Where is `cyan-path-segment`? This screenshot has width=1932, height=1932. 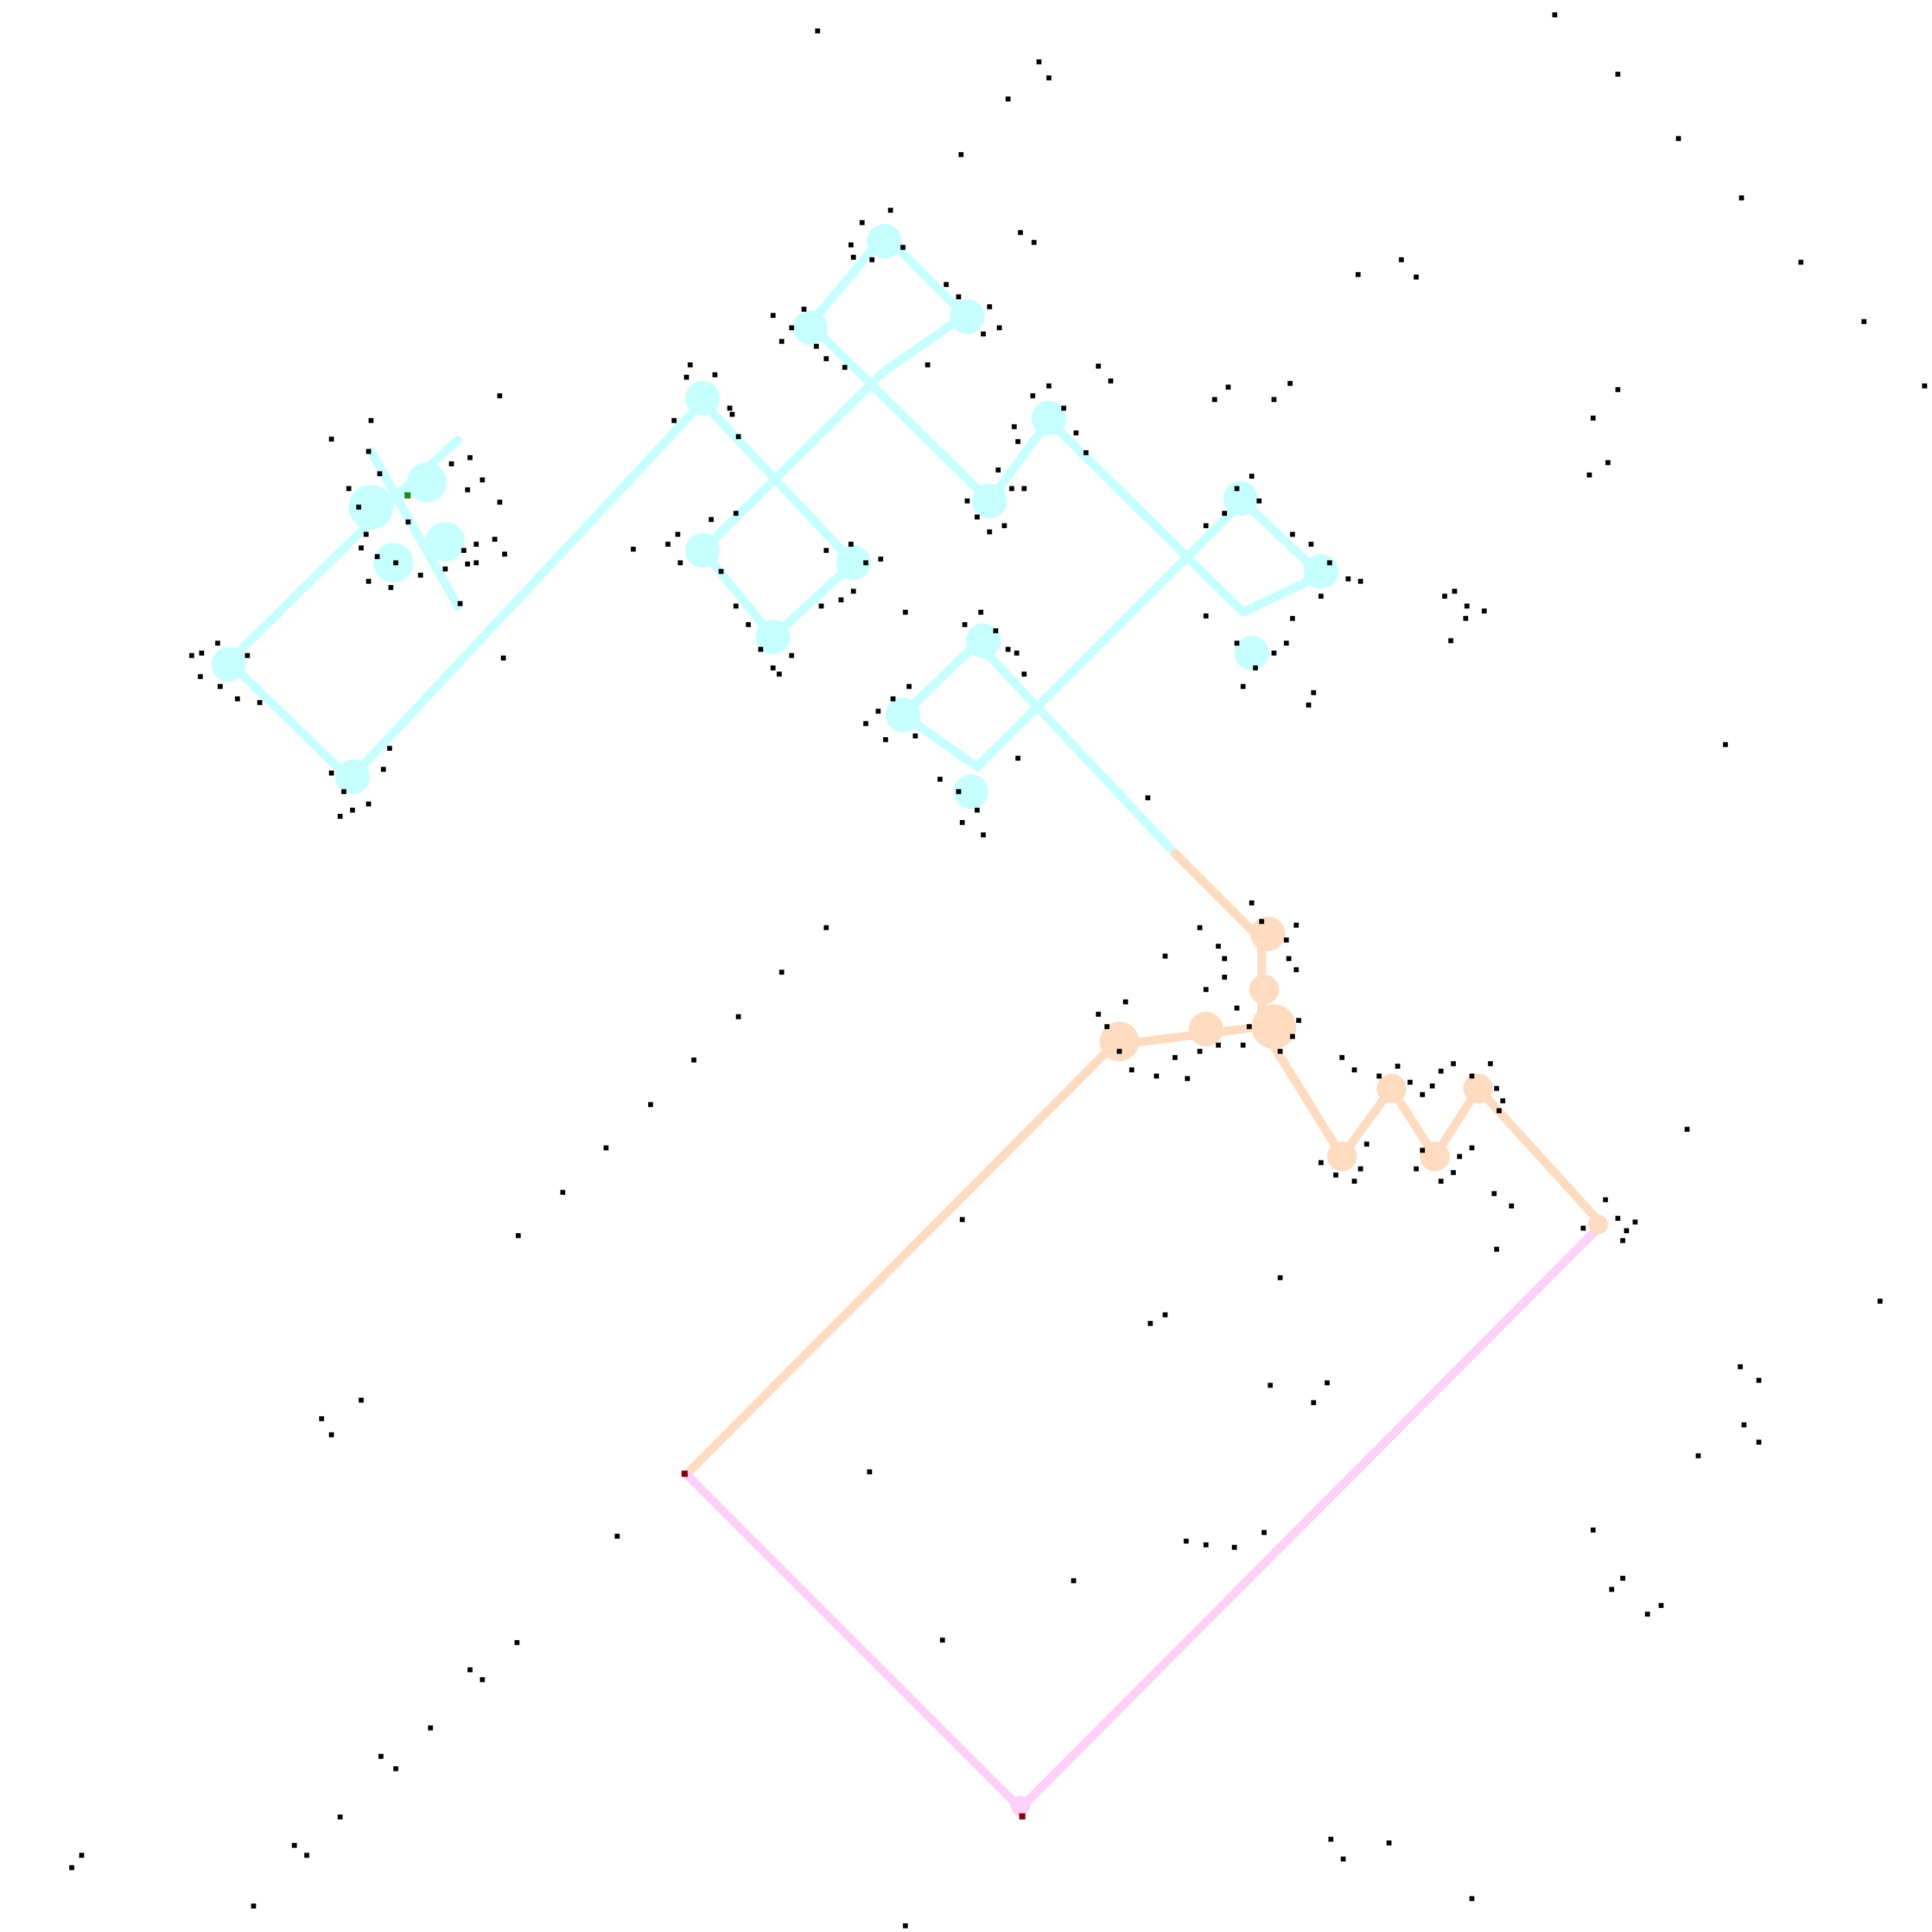
cyan-path-segment is located at coordinates (414, 528).